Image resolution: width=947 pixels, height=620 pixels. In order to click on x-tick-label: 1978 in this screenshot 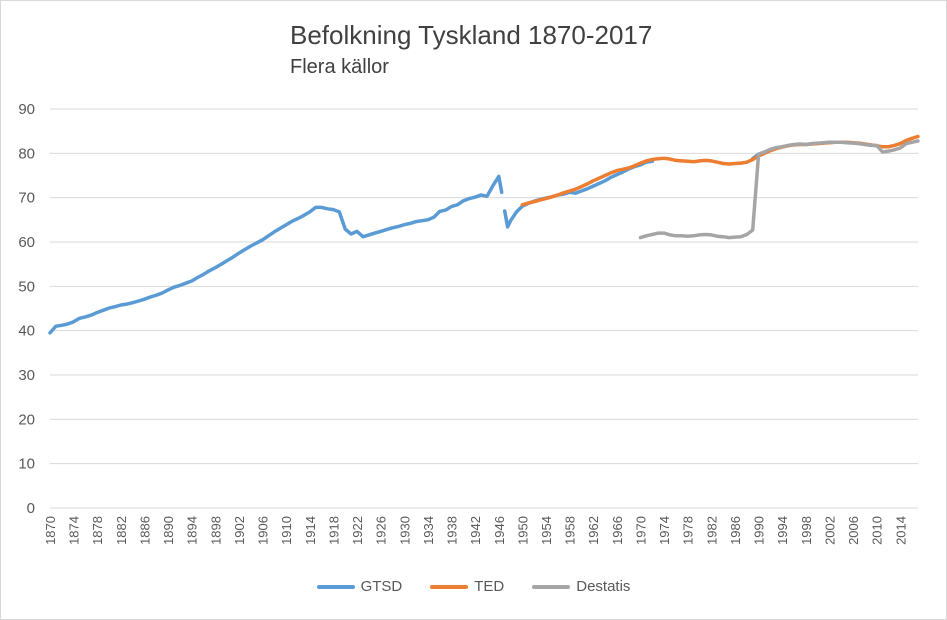, I will do `click(688, 530)`.